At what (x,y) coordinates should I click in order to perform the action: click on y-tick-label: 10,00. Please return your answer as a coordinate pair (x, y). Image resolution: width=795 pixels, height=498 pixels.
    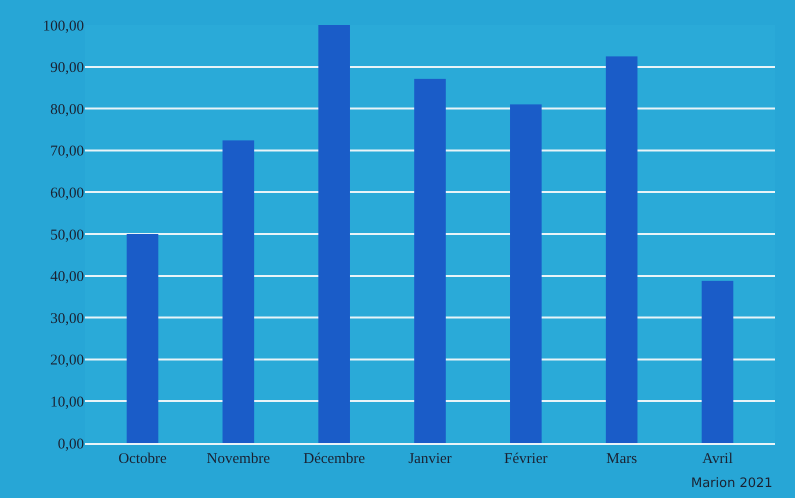
    Looking at the image, I should click on (67, 402).